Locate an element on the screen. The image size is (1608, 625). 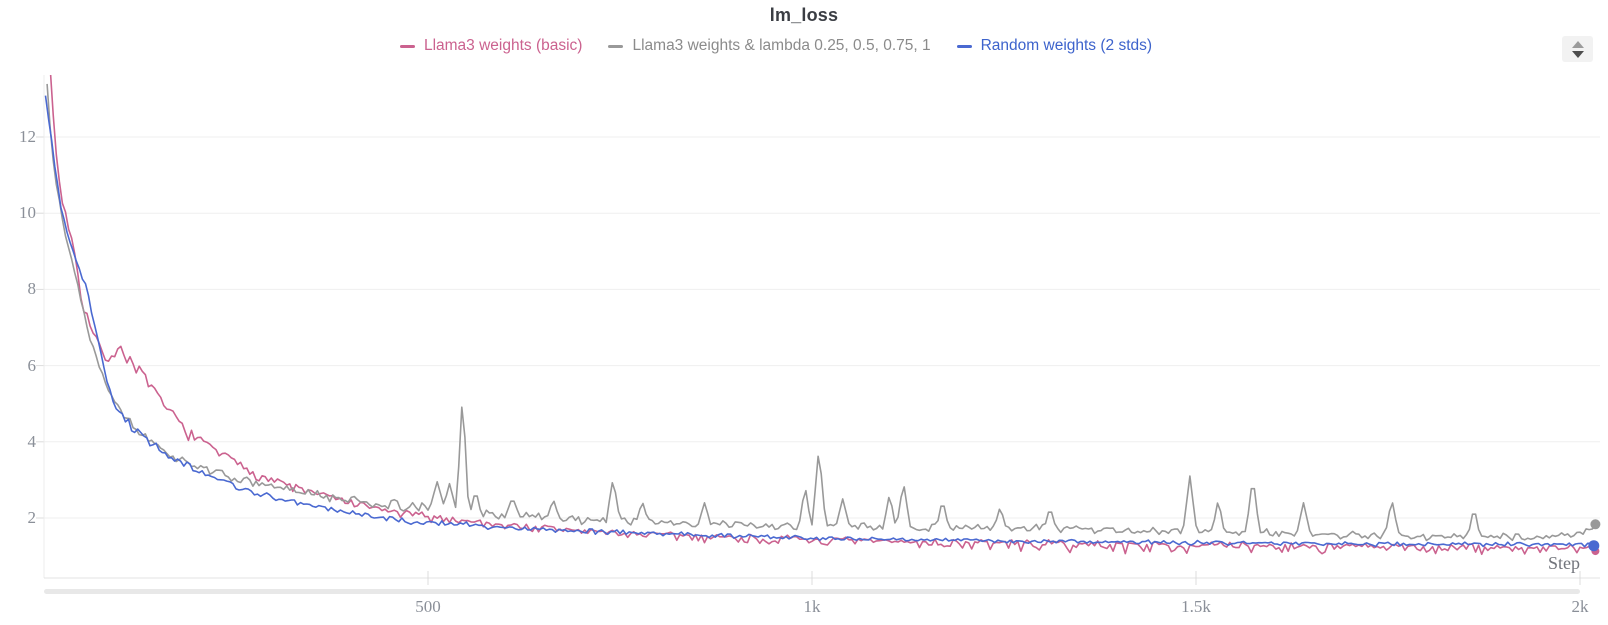
y-tick-label: 6 is located at coordinates (32, 365).